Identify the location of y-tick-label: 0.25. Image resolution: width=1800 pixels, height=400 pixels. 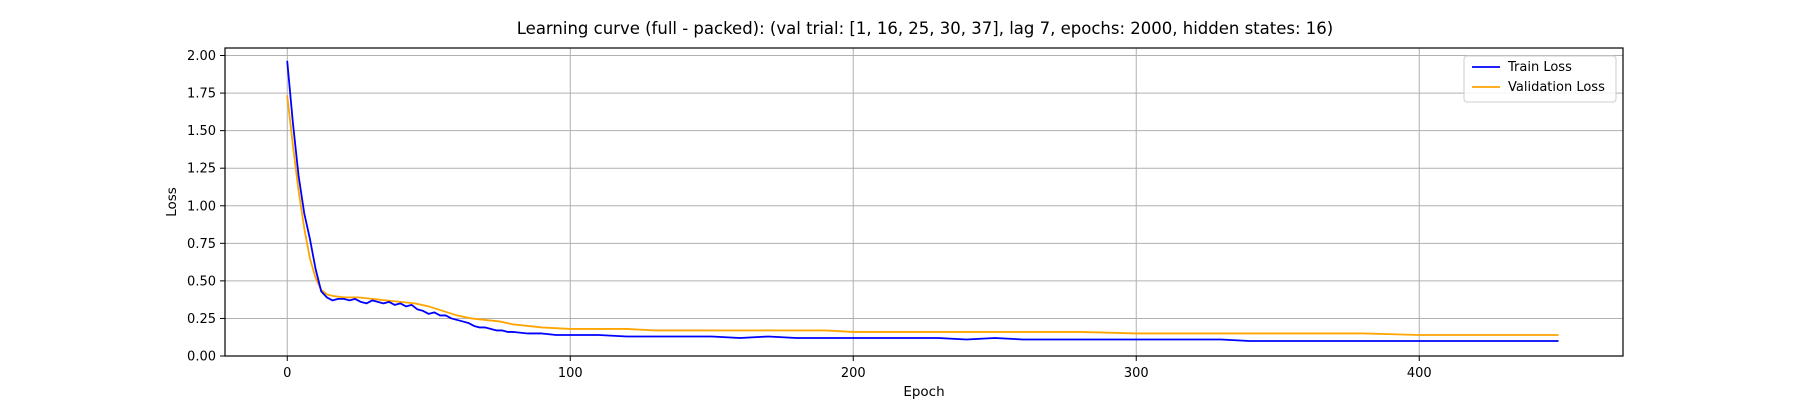
(201, 319).